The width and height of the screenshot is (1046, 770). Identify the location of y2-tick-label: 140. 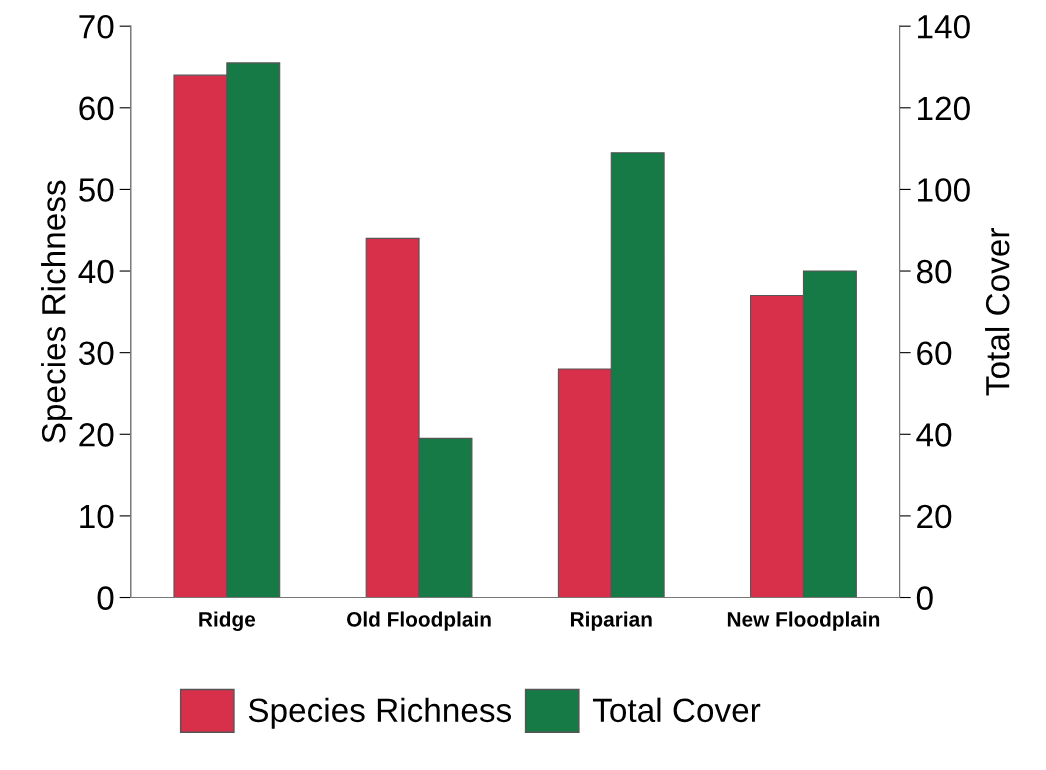
(944, 26).